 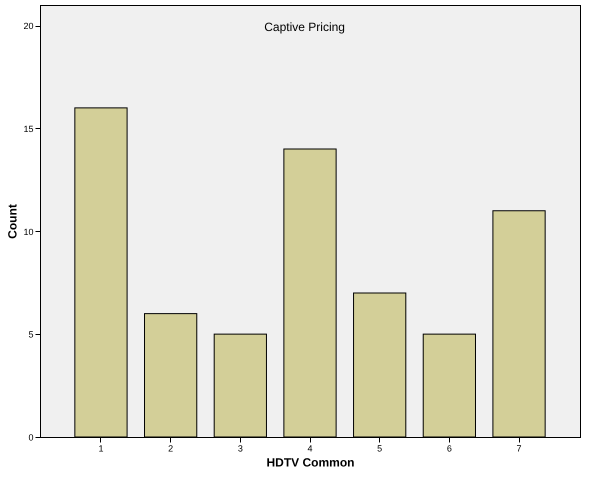 I want to click on x-tick-label: 7, so click(x=519, y=449).